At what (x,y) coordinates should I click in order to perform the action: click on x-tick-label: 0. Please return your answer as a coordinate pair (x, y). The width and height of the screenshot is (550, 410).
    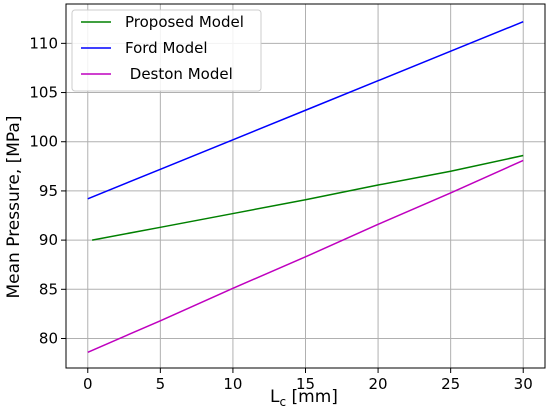
    Looking at the image, I should click on (88, 384).